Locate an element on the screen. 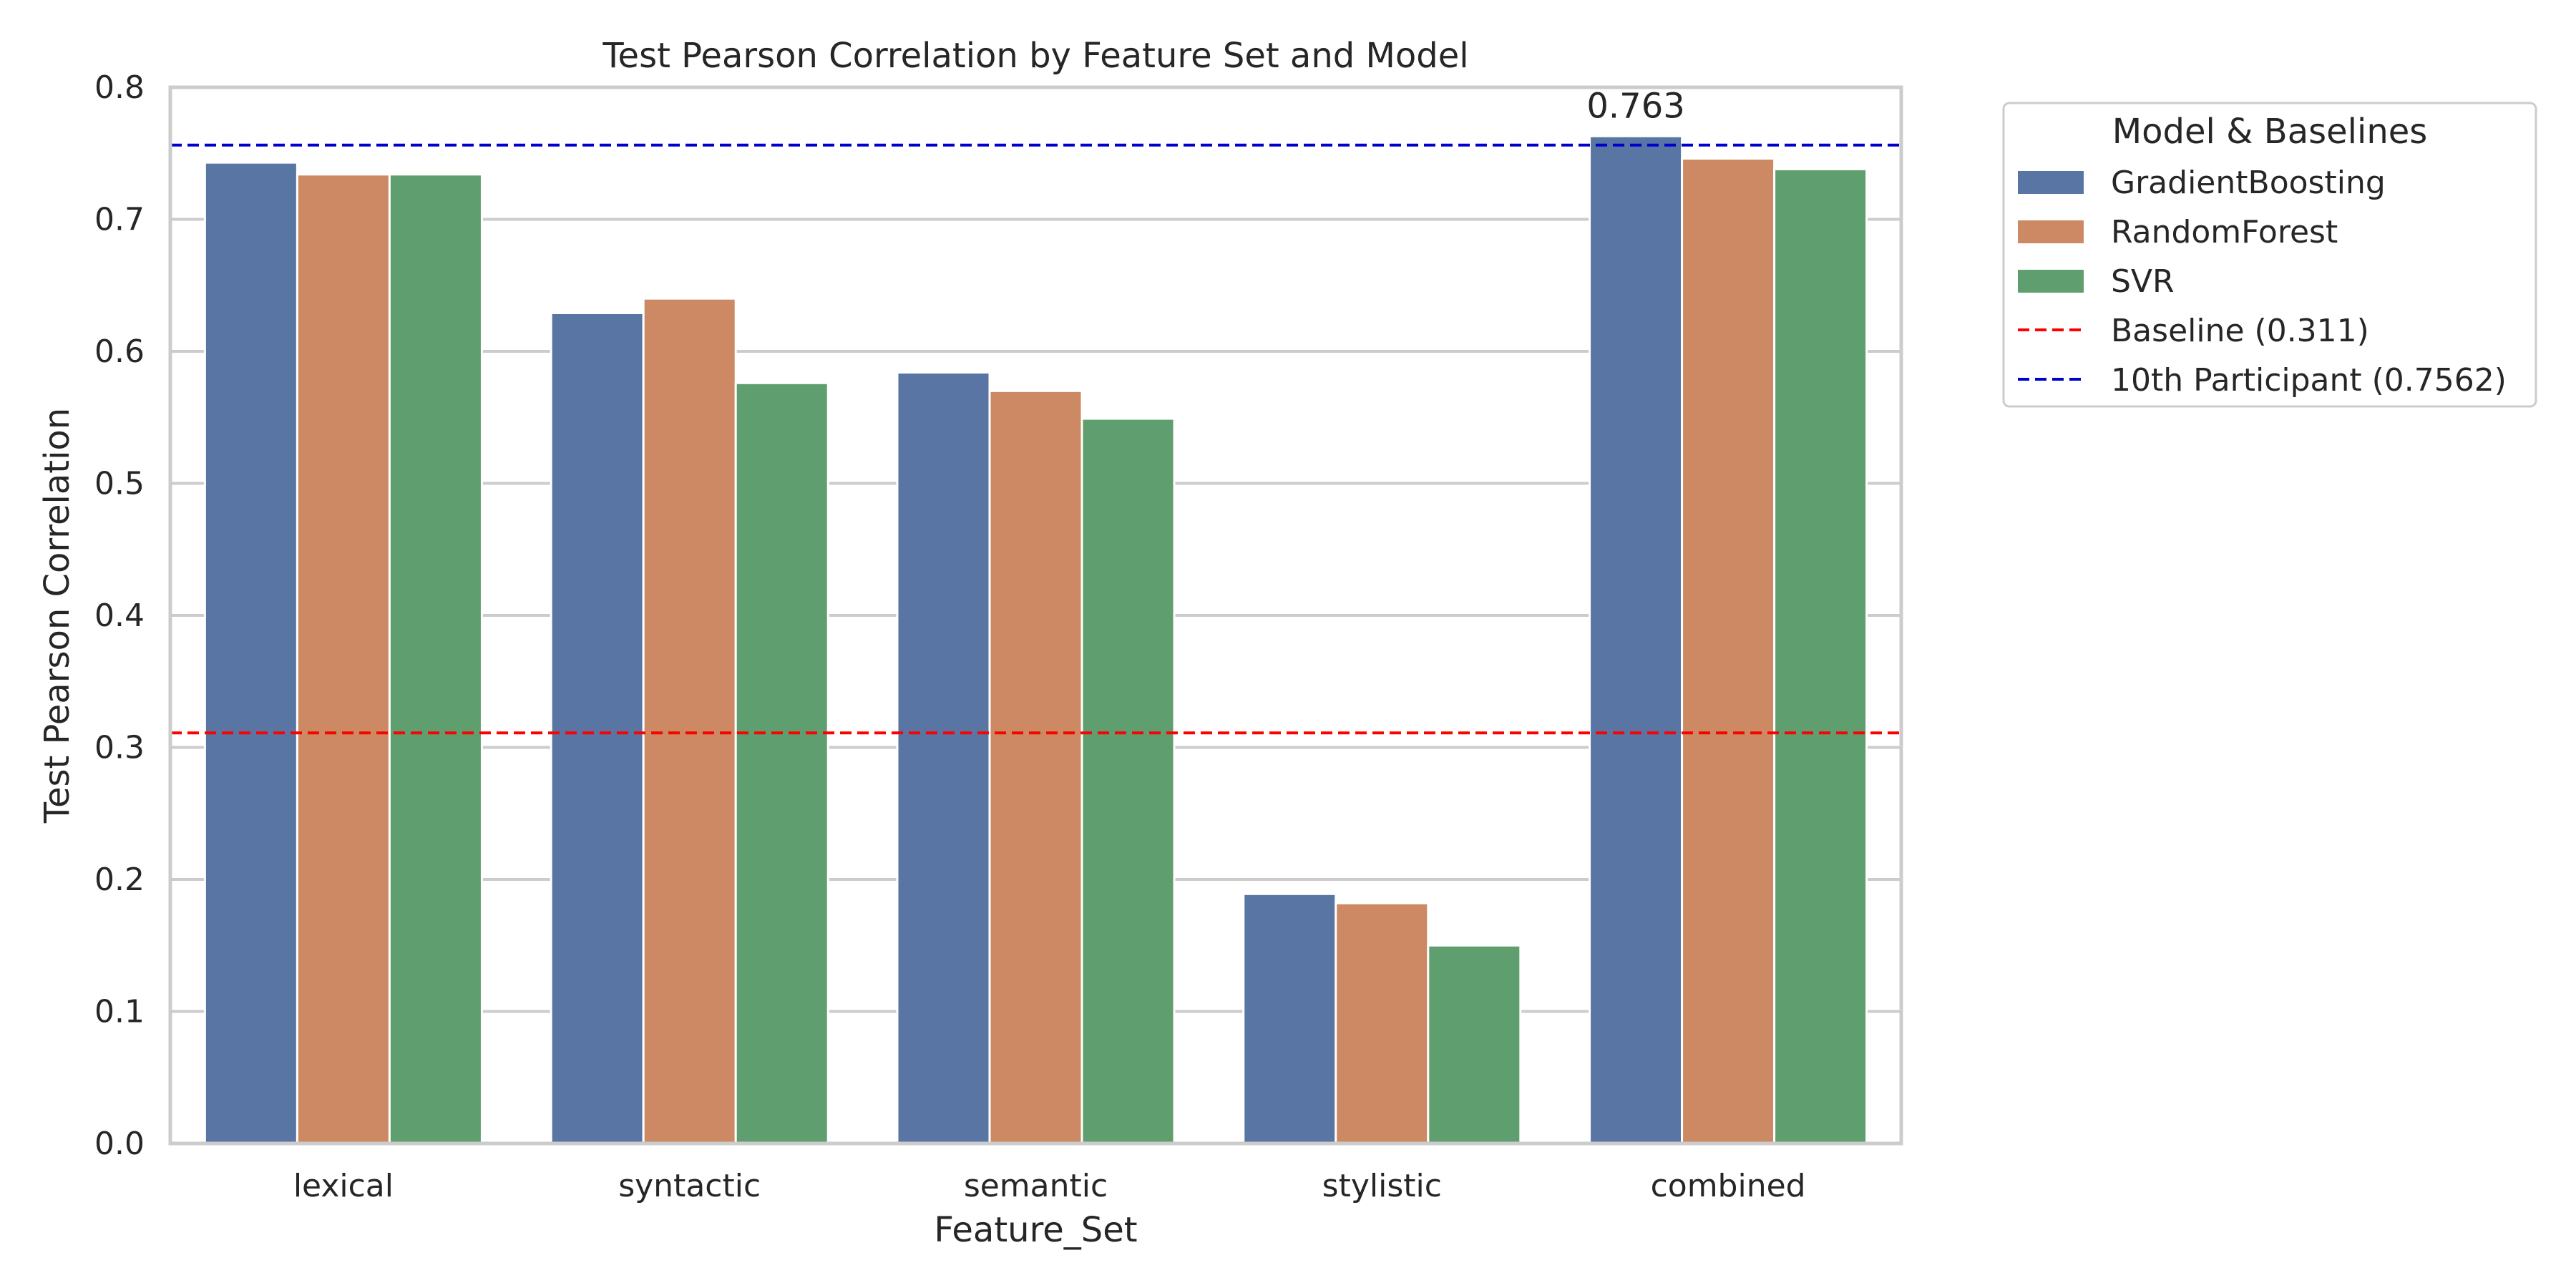 The image size is (2576, 1288). bar-semantic-SVR is located at coordinates (1128, 781).